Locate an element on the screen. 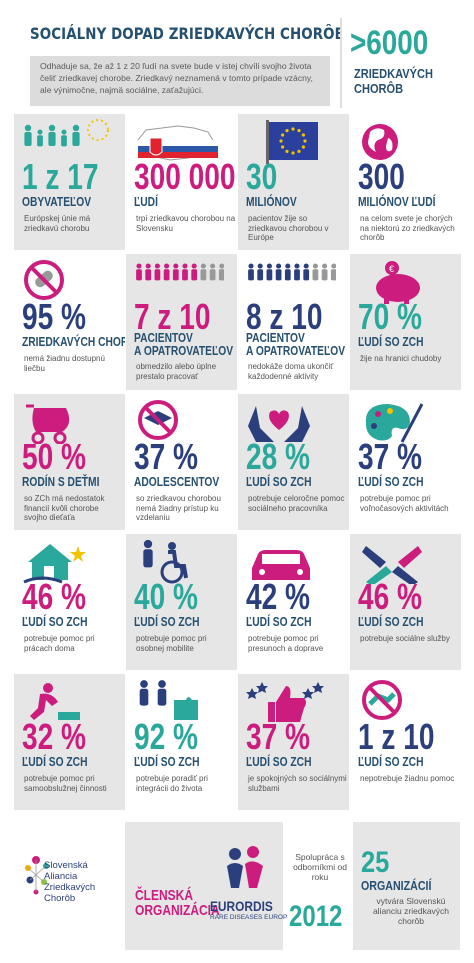 This screenshot has width=474, height=963. stat-description: žije na hranici chudoby is located at coordinates (401, 358).